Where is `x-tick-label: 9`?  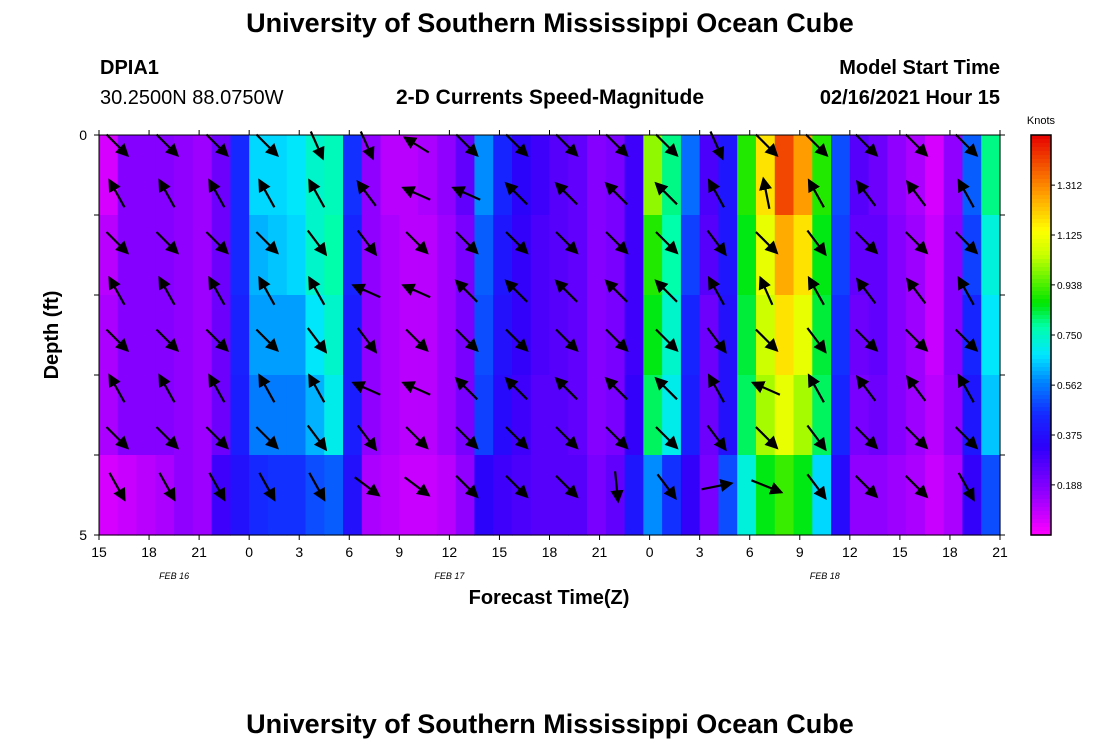 x-tick-label: 9 is located at coordinates (399, 552).